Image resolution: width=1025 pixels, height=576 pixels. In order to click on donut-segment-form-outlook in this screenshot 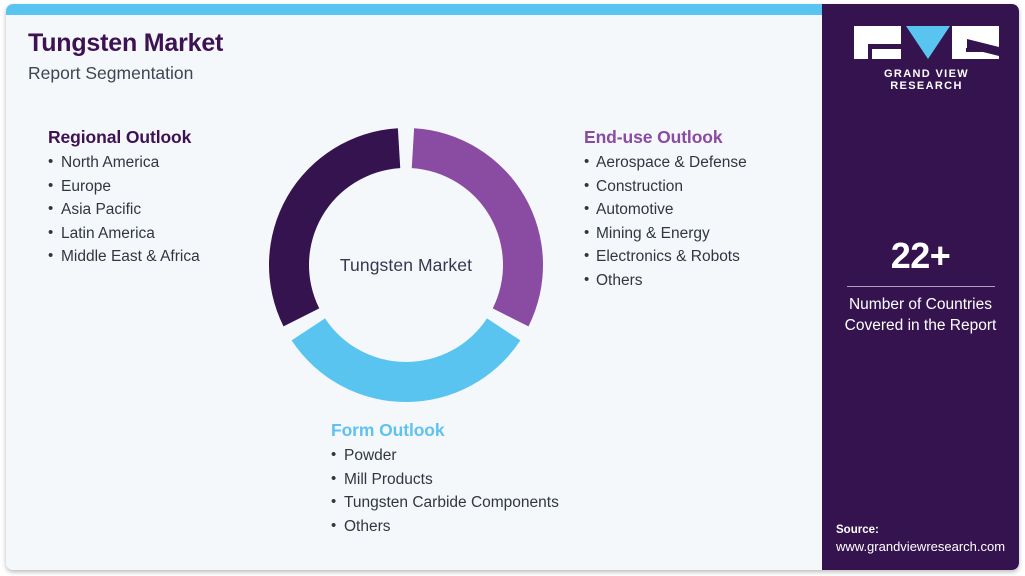, I will do `click(406, 360)`.